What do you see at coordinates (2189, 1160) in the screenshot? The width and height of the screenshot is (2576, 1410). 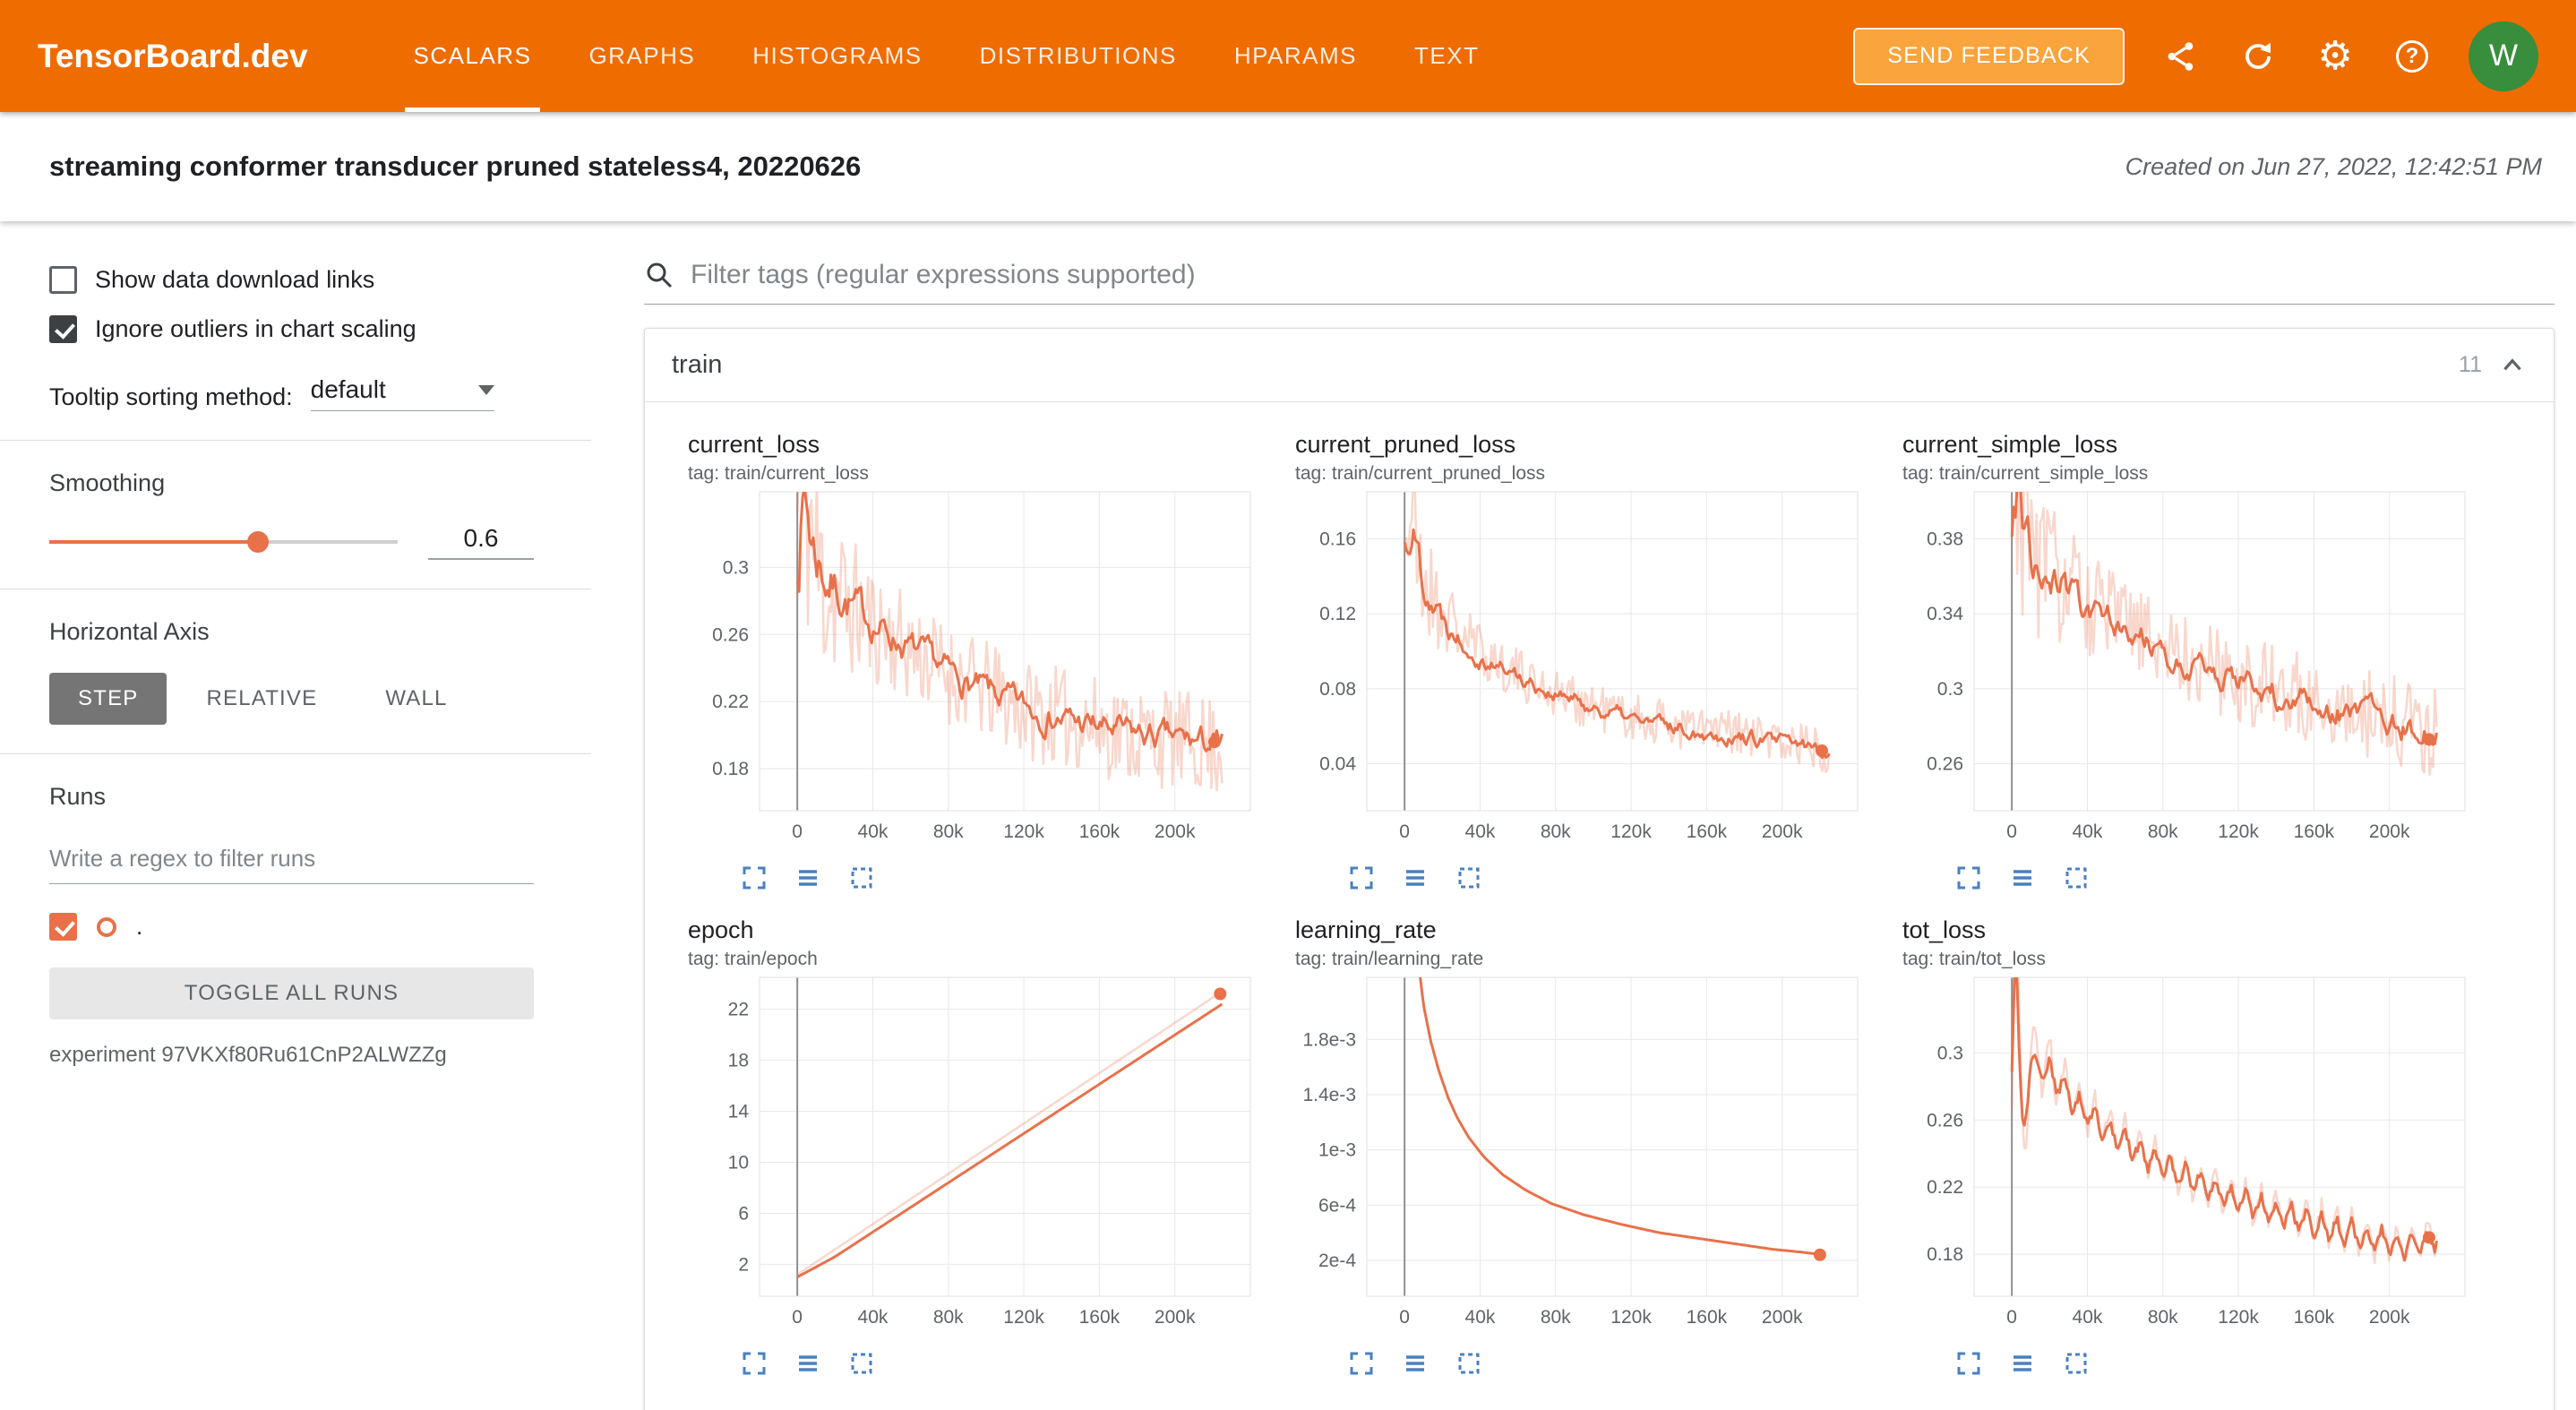 I see `chart-plot-tot_loss: 0.18 0.22 0.26 0.3 0 40k 80k 120k 160k 200k` at bounding box center [2189, 1160].